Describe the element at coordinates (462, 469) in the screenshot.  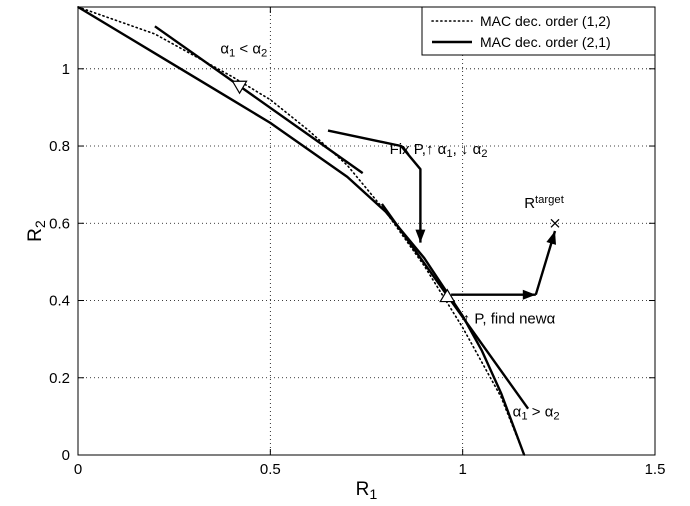
I see `x-tick-label: 1` at that location.